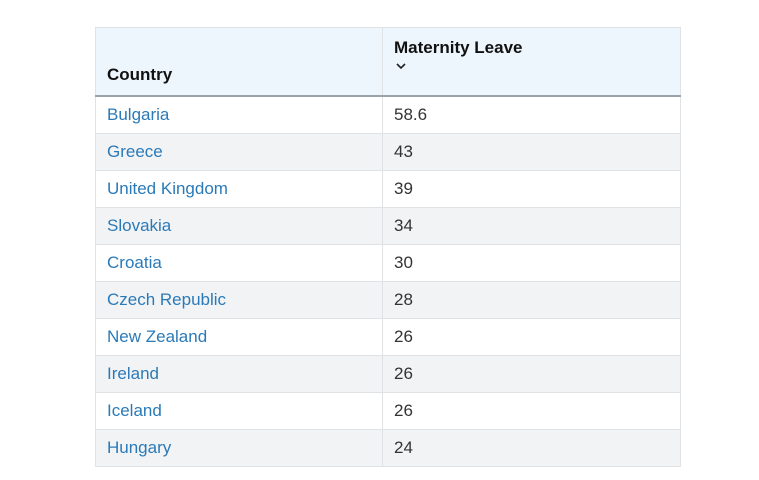 The height and width of the screenshot is (480, 759). I want to click on country-cell: Bulgaria, so click(239, 114).